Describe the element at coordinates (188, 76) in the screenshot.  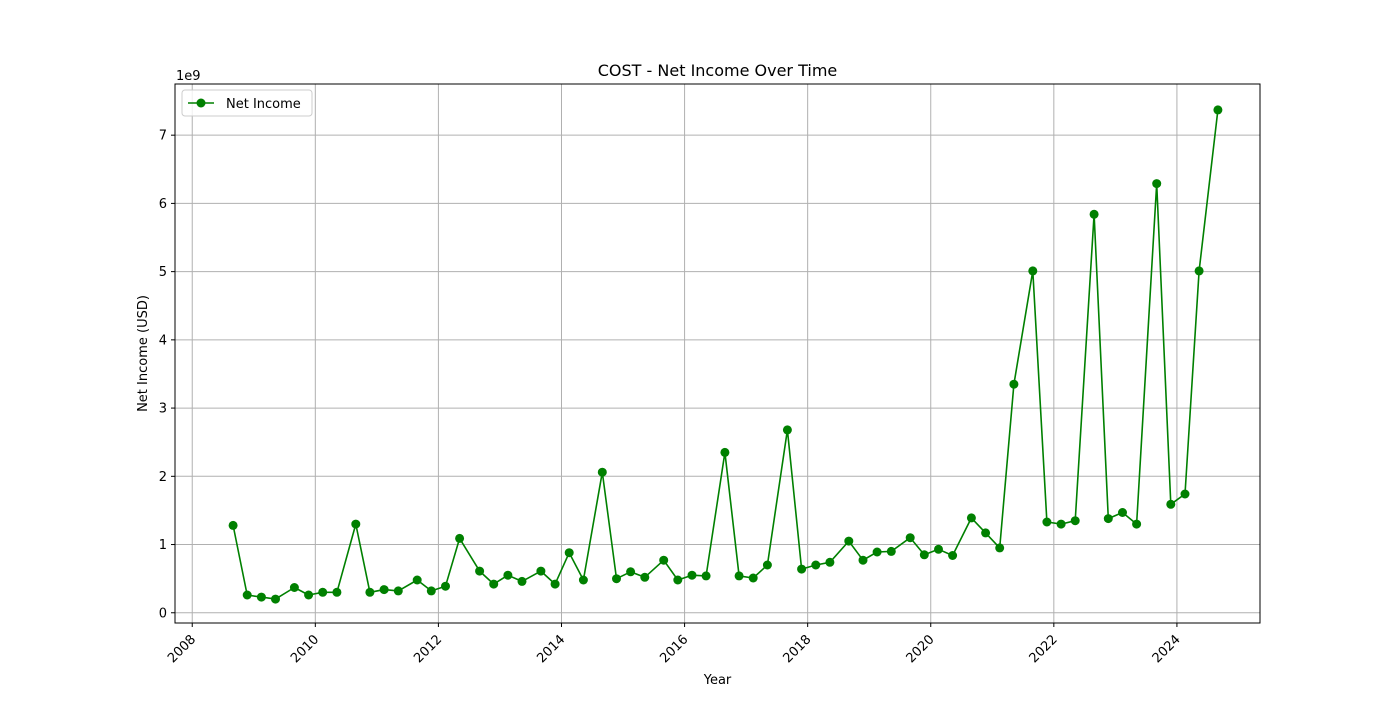
I see `y-offset-label: 1e9` at that location.